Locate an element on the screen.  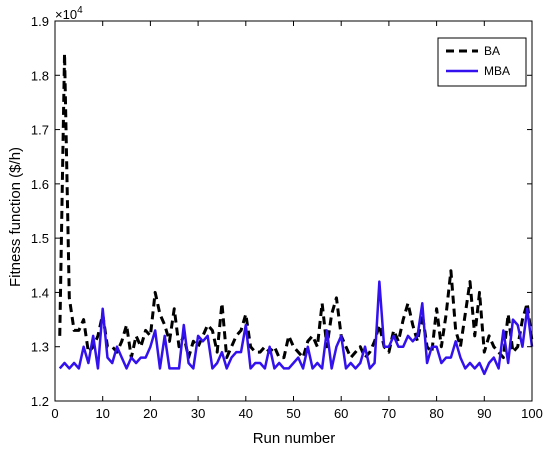
legend-label-mba: MBA is located at coordinates (497, 71).